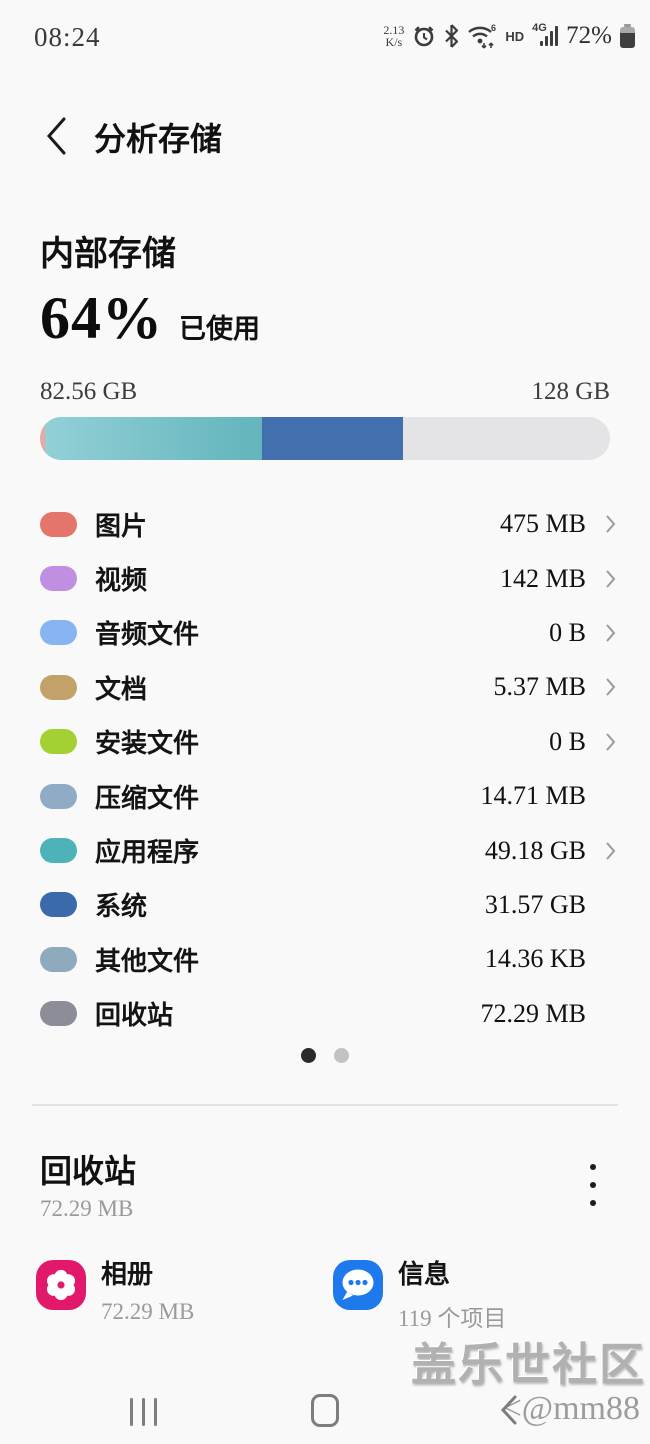 This screenshot has width=650, height=1444. What do you see at coordinates (58, 851) in the screenshot?
I see `apps-color-pill` at bounding box center [58, 851].